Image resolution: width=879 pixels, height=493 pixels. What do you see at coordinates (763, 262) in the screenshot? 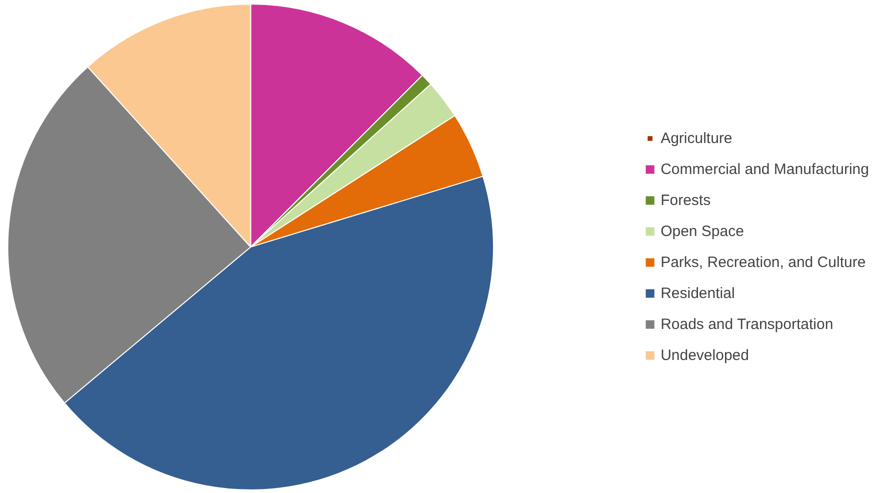
I see `legend-label: Parks, Recreation, and Culture` at bounding box center [763, 262].